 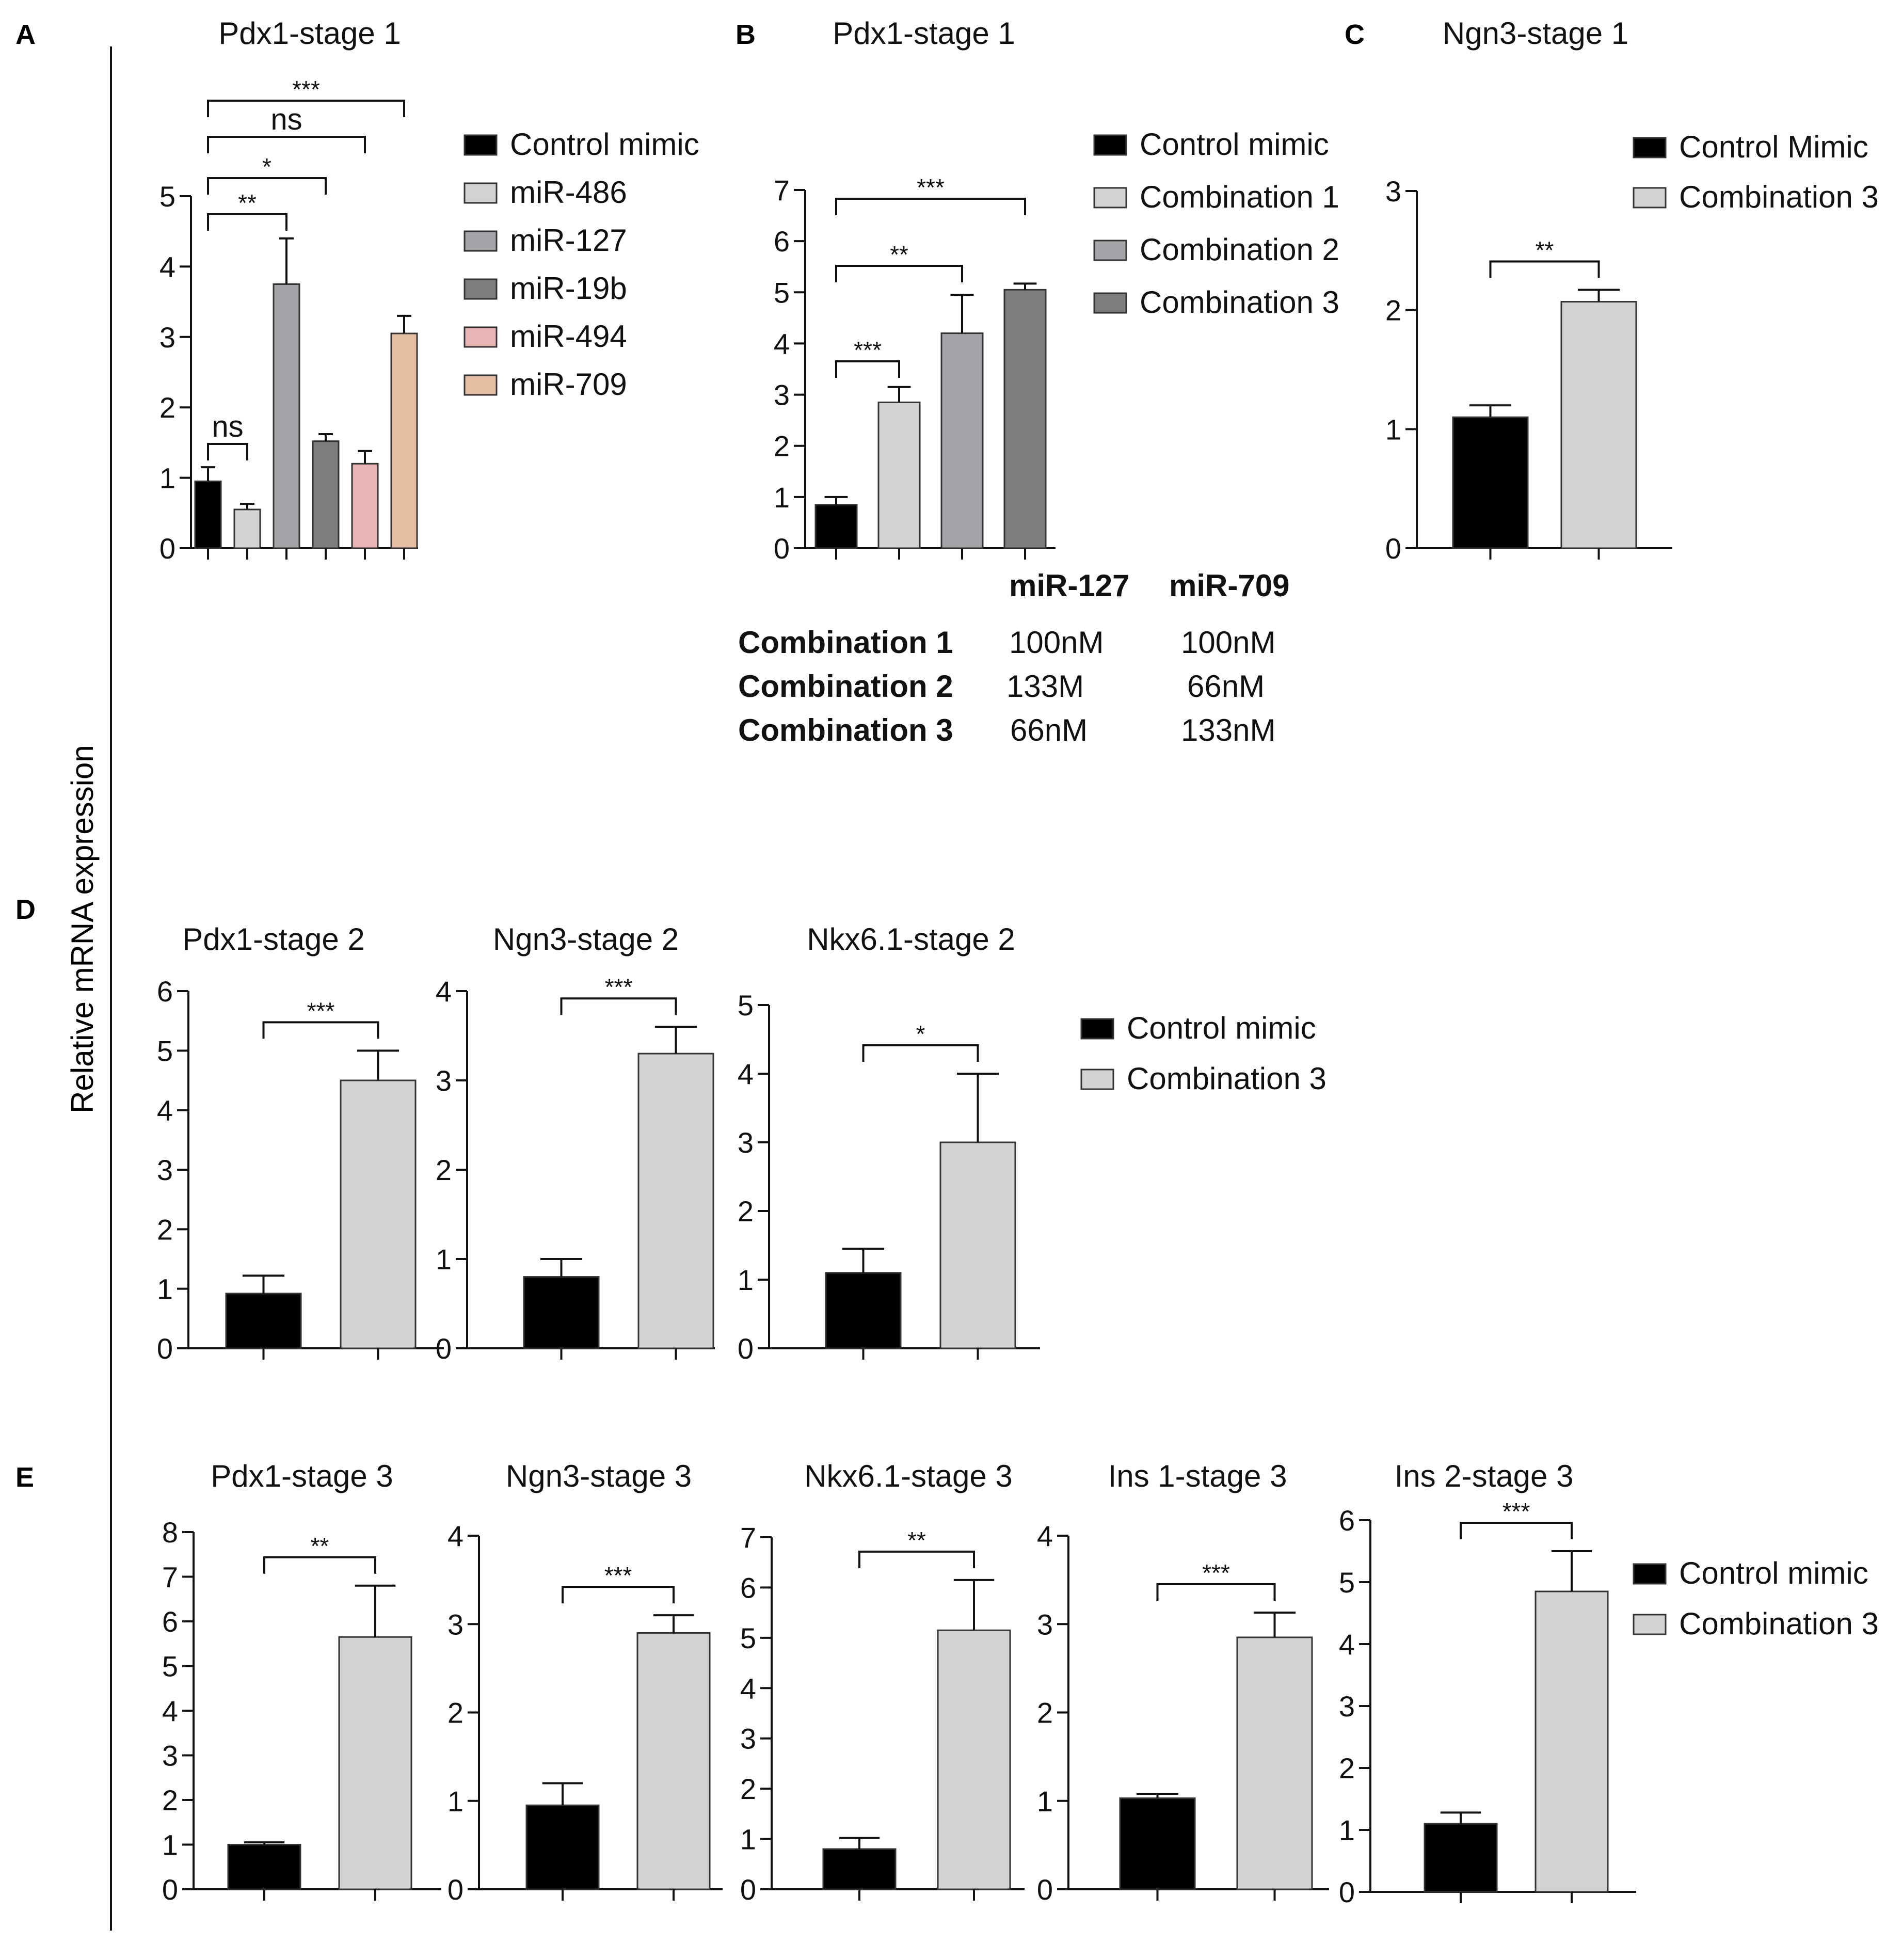 What do you see at coordinates (748, 1688) in the screenshot?
I see `y-tick-label: 4` at bounding box center [748, 1688].